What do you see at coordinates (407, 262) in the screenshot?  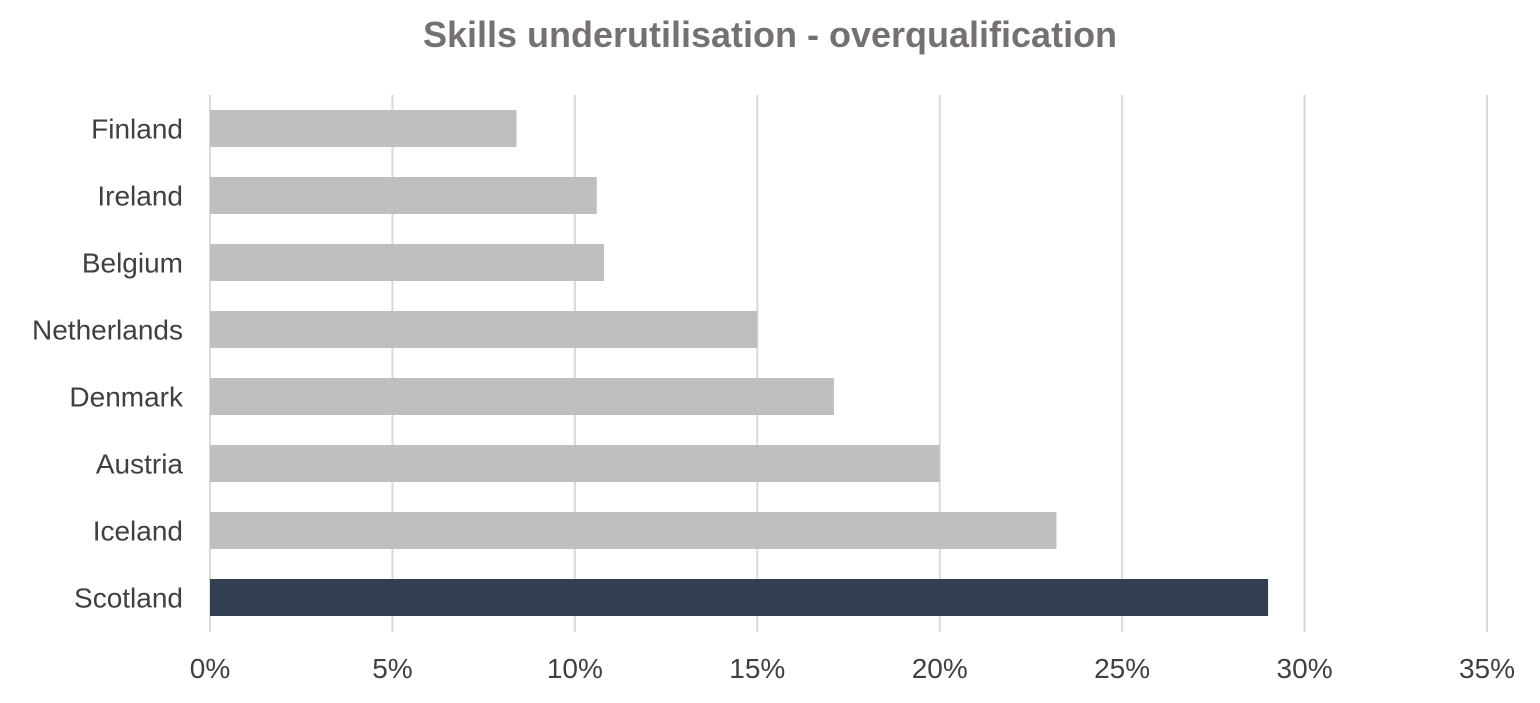 I see `bar-belgium` at bounding box center [407, 262].